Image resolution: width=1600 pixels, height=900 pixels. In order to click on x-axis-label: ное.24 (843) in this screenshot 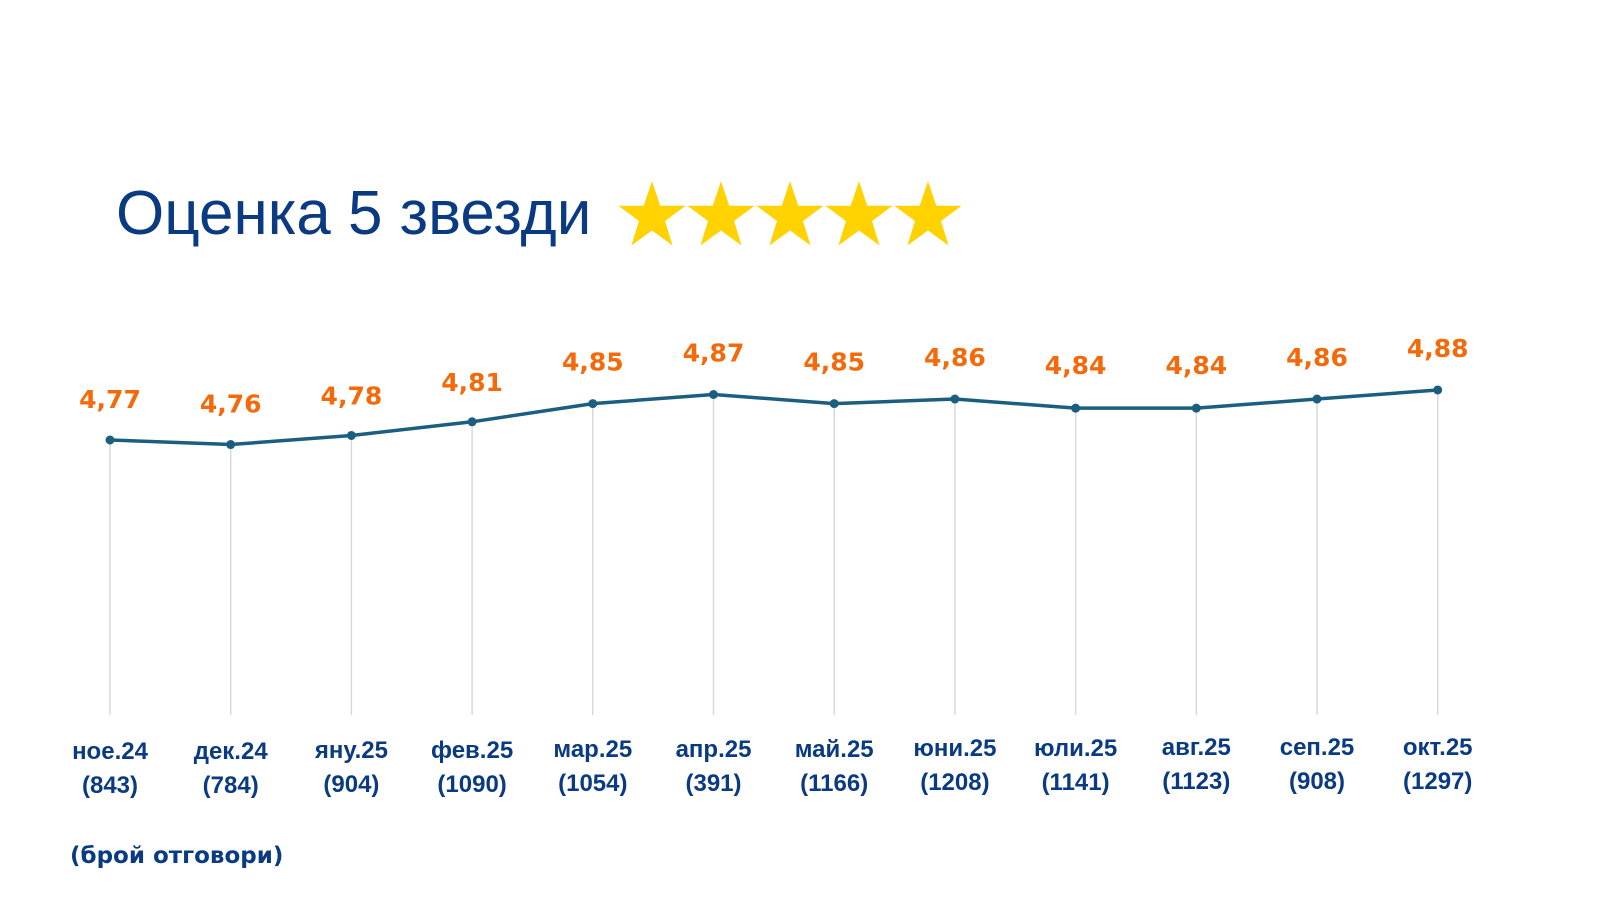, I will do `click(110, 769)`.